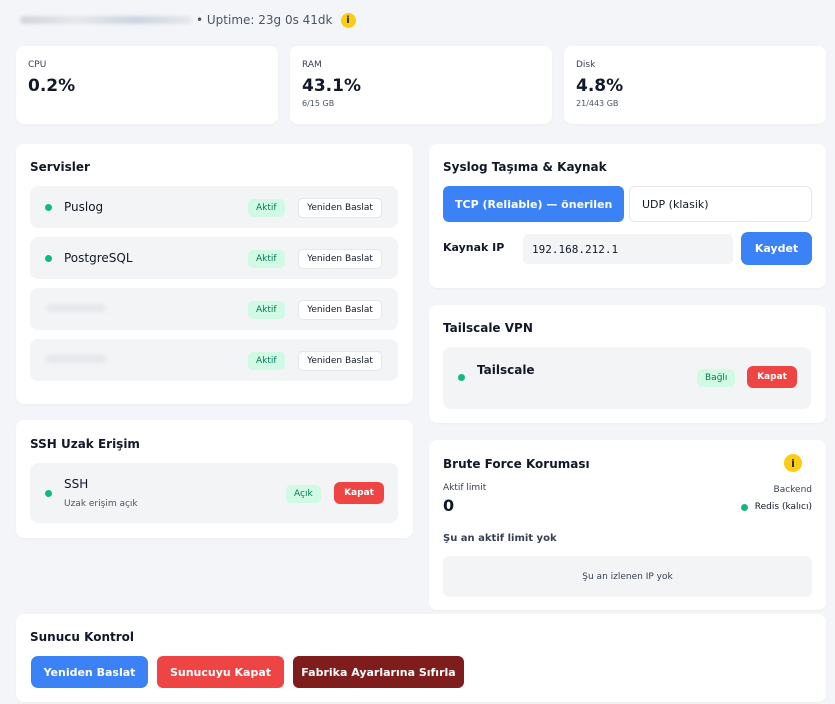 The width and height of the screenshot is (835, 704). Describe the element at coordinates (214, 493) in the screenshot. I see `ssh-row: SSH Uzak erişim açık Açık Kapat` at that location.